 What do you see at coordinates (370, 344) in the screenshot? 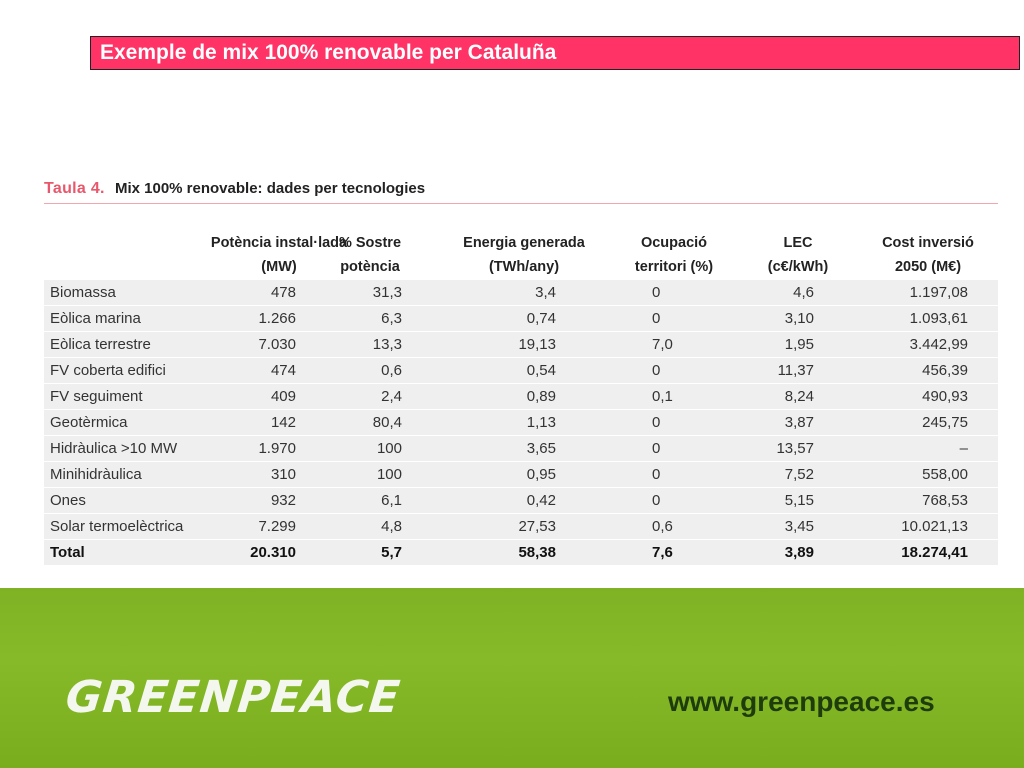
I see `table-cell: 13,3` at bounding box center [370, 344].